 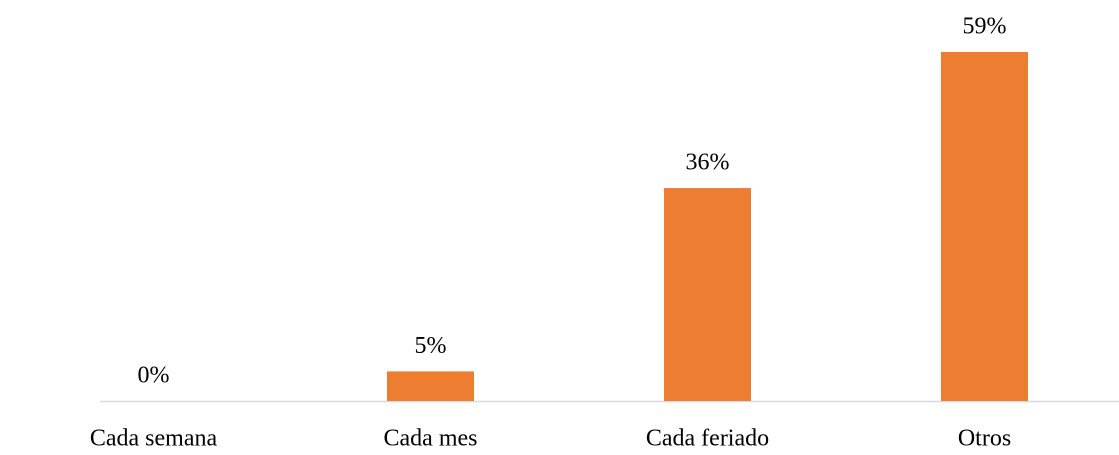 What do you see at coordinates (985, 27) in the screenshot?
I see `data-label: 59%` at bounding box center [985, 27].